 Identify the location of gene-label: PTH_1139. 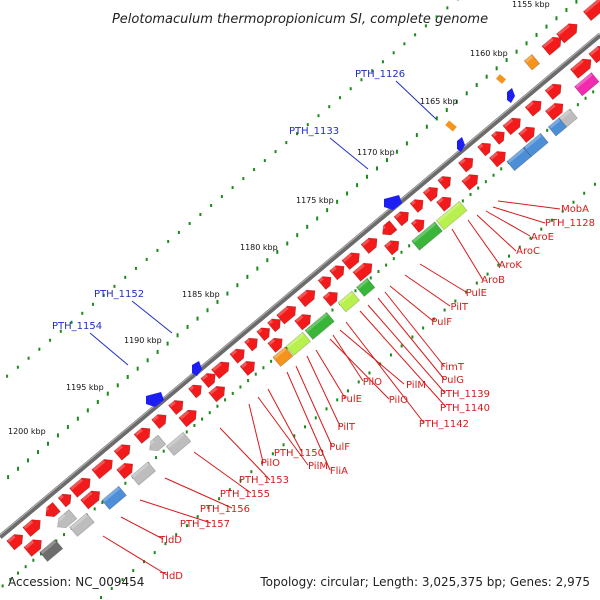
(465, 394).